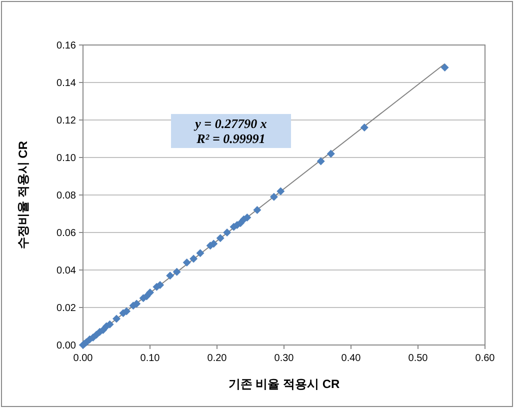 This screenshot has width=514, height=408. Describe the element at coordinates (66, 233) in the screenshot. I see `y-tick-label: 0.06` at that location.